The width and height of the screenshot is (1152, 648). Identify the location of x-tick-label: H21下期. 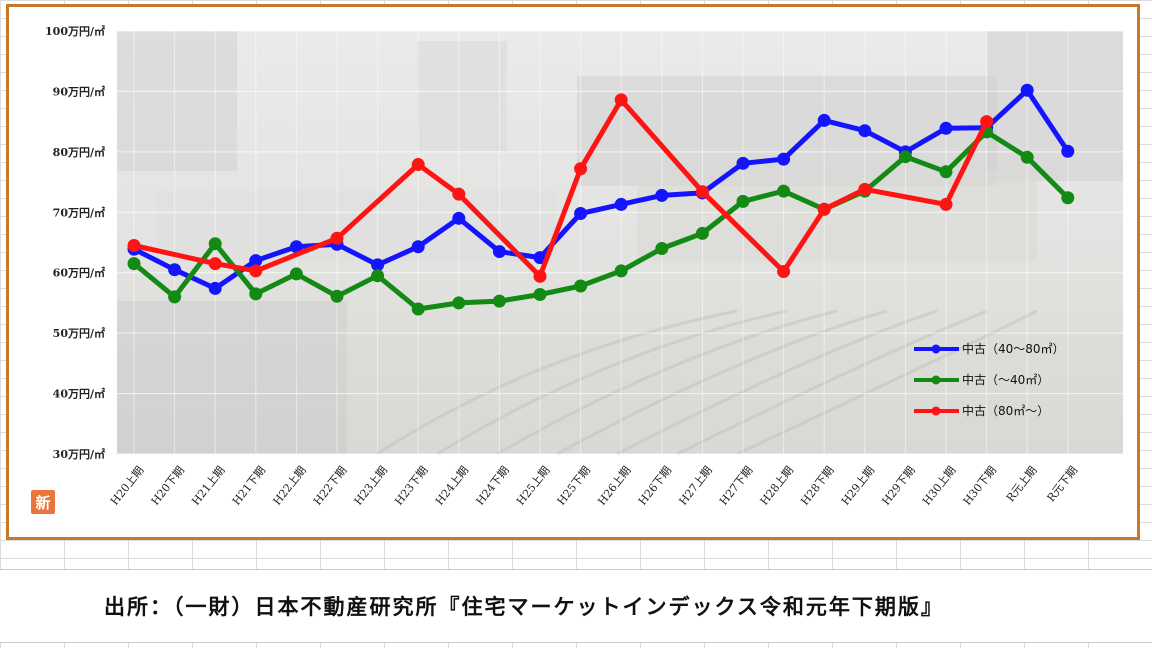
(249, 486).